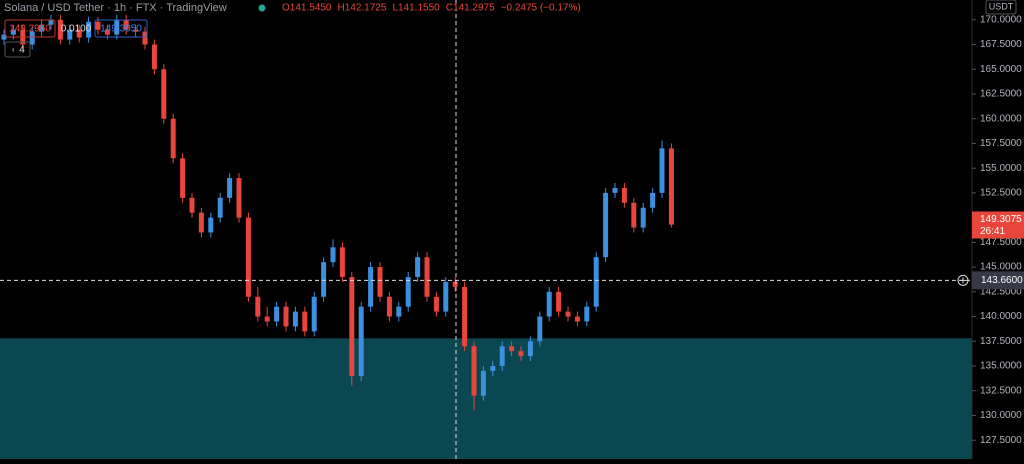 The image size is (1024, 464). I want to click on spread: 0.0100, so click(76, 29).